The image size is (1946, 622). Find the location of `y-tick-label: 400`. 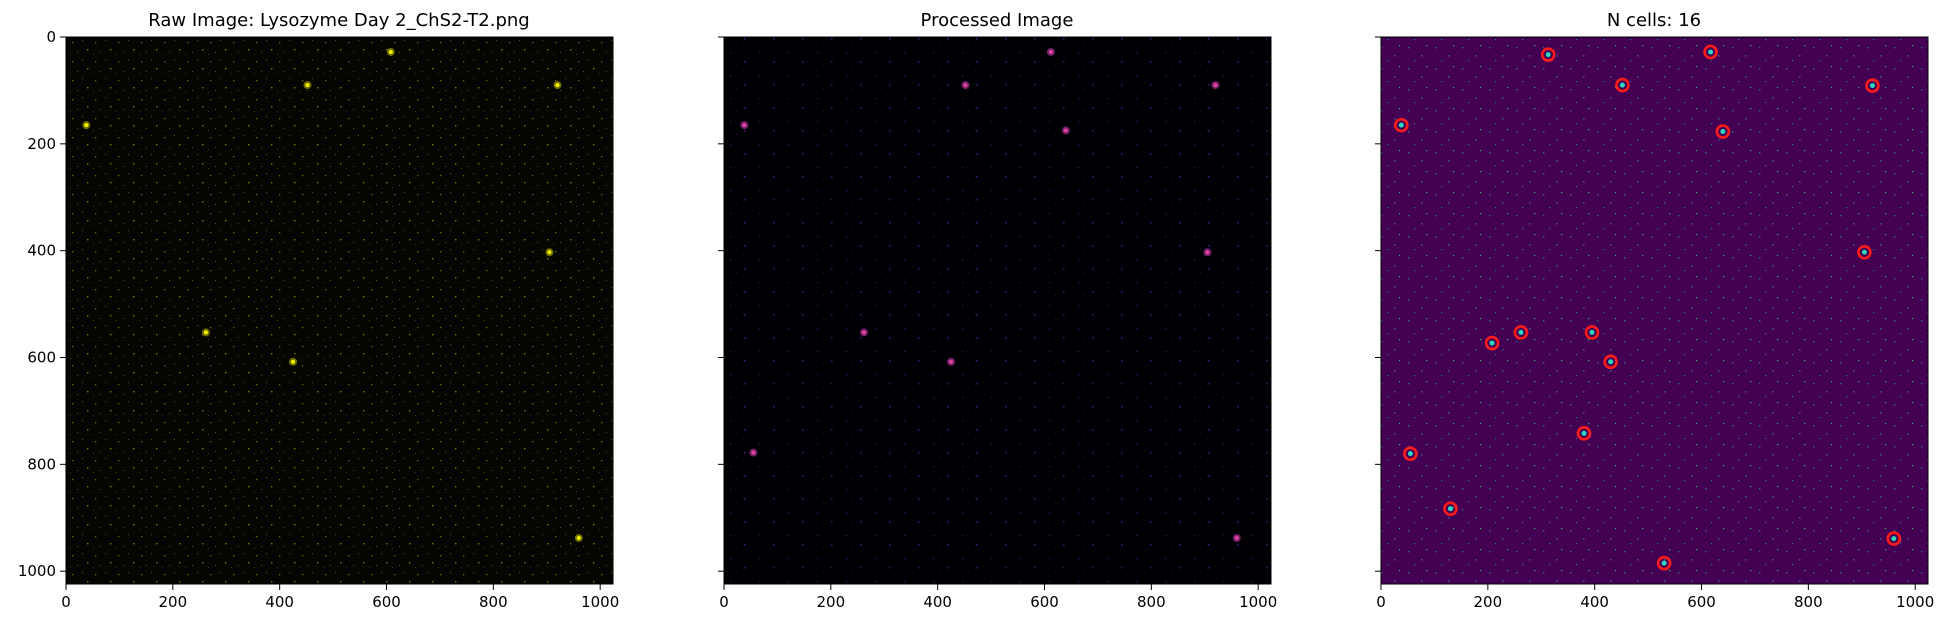

y-tick-label: 400 is located at coordinates (41, 251).